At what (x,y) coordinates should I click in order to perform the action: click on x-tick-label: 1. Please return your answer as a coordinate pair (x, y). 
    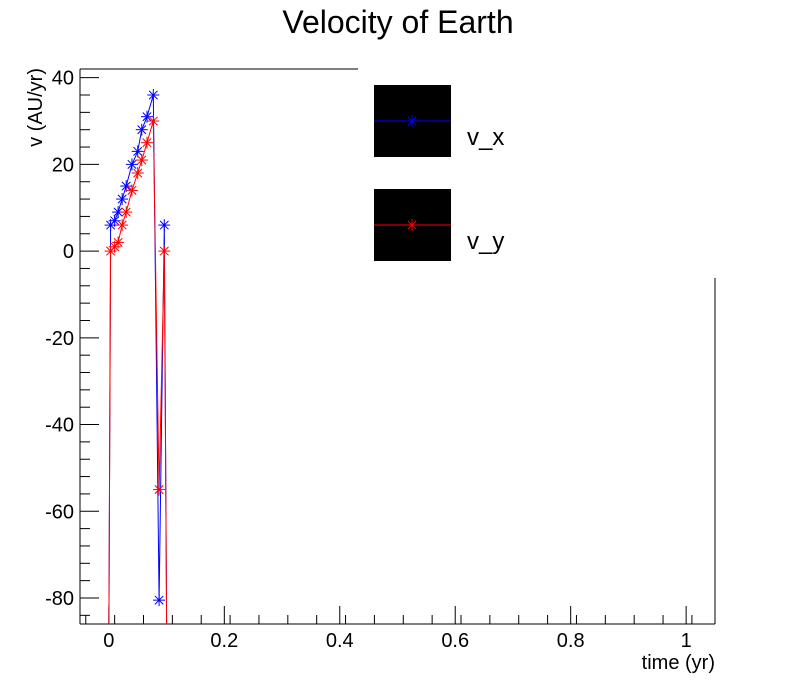
    Looking at the image, I should click on (686, 641).